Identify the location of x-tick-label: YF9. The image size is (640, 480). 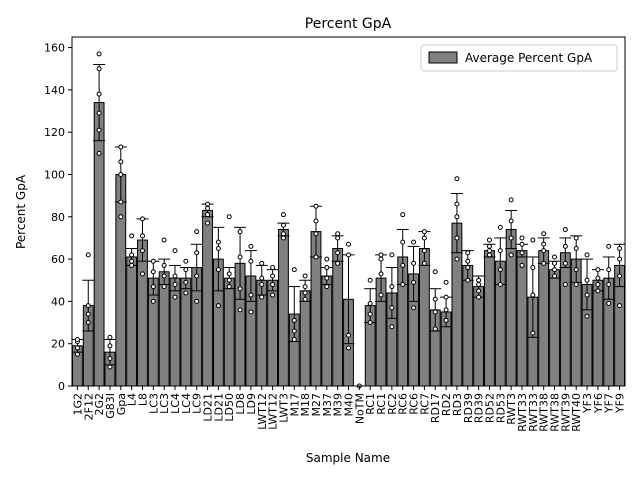
(620, 403).